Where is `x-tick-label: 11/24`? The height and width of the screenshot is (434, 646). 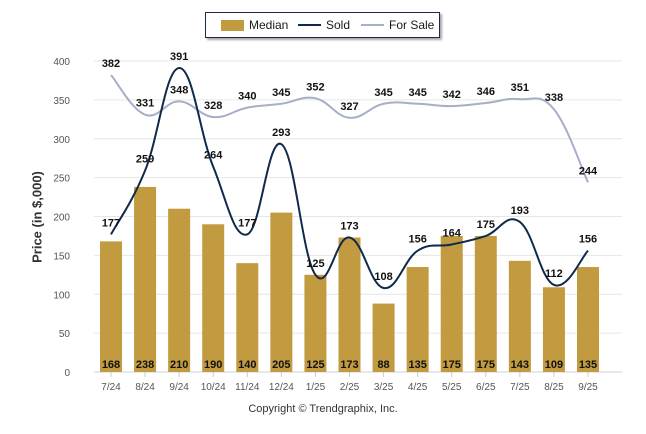 x-tick-label: 11/24 is located at coordinates (247, 387).